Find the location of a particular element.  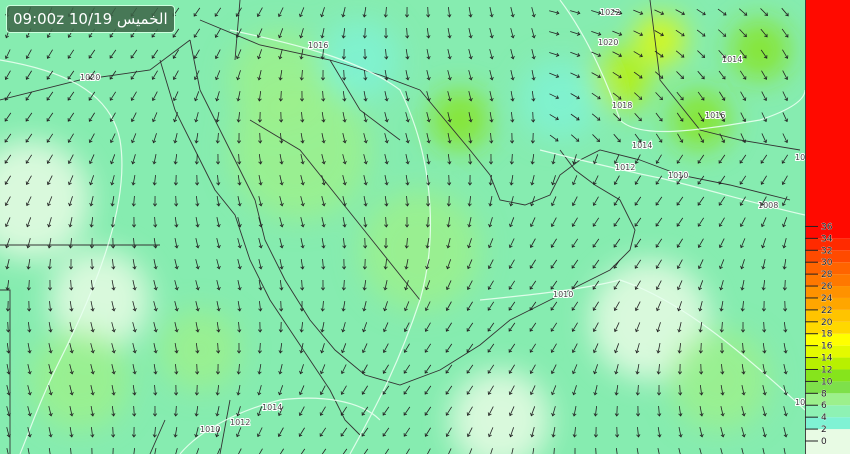

legend-tick-label: 18 is located at coordinates (827, 335).